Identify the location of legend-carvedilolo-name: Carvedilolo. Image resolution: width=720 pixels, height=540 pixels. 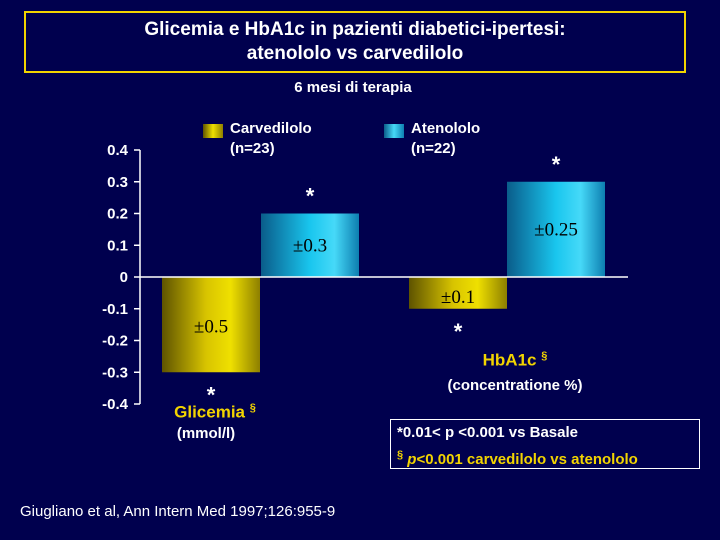
(271, 128).